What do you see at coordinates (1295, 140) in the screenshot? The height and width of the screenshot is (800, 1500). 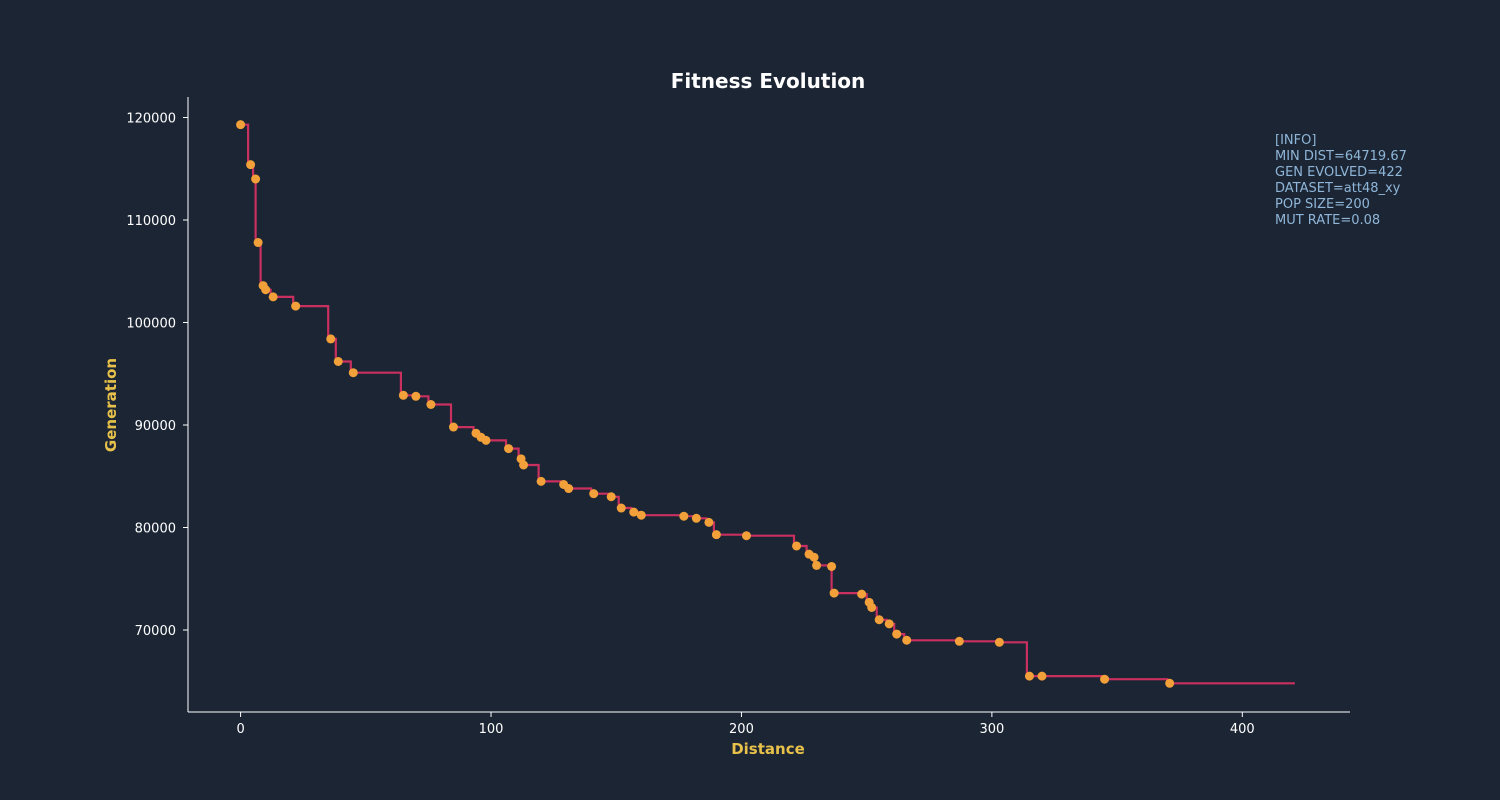 I see `info-line: [INFO]` at bounding box center [1295, 140].